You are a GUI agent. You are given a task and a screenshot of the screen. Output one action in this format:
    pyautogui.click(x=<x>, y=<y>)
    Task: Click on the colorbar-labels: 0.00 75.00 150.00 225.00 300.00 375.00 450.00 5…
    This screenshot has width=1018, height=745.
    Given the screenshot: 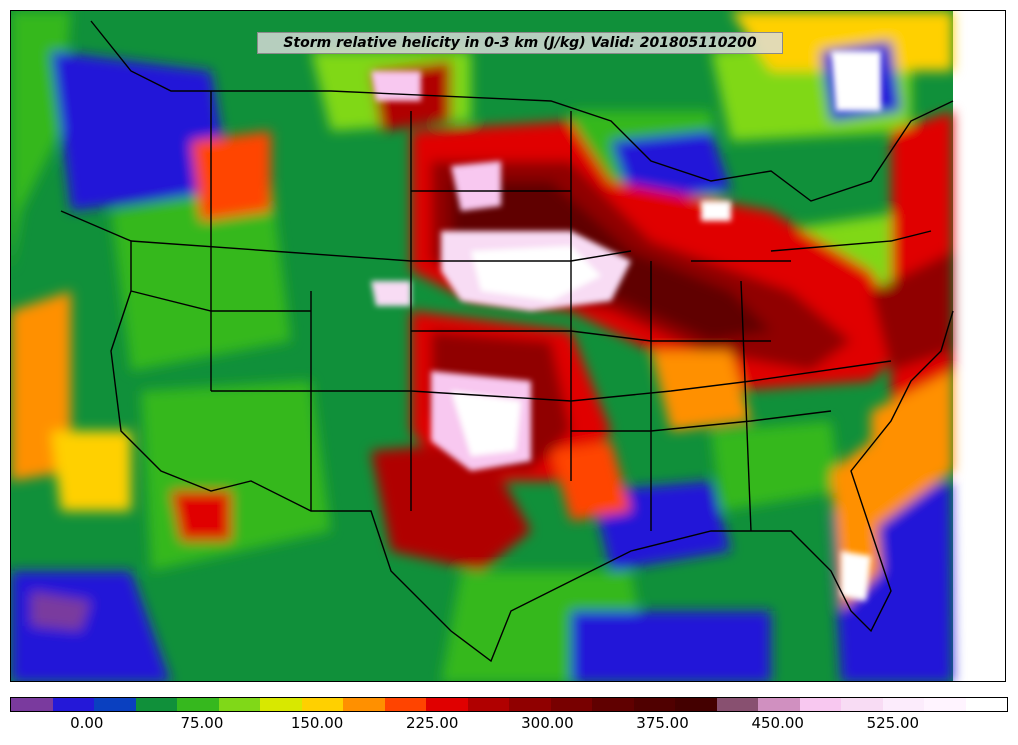 What is the action you would take?
    pyautogui.click(x=509, y=727)
    